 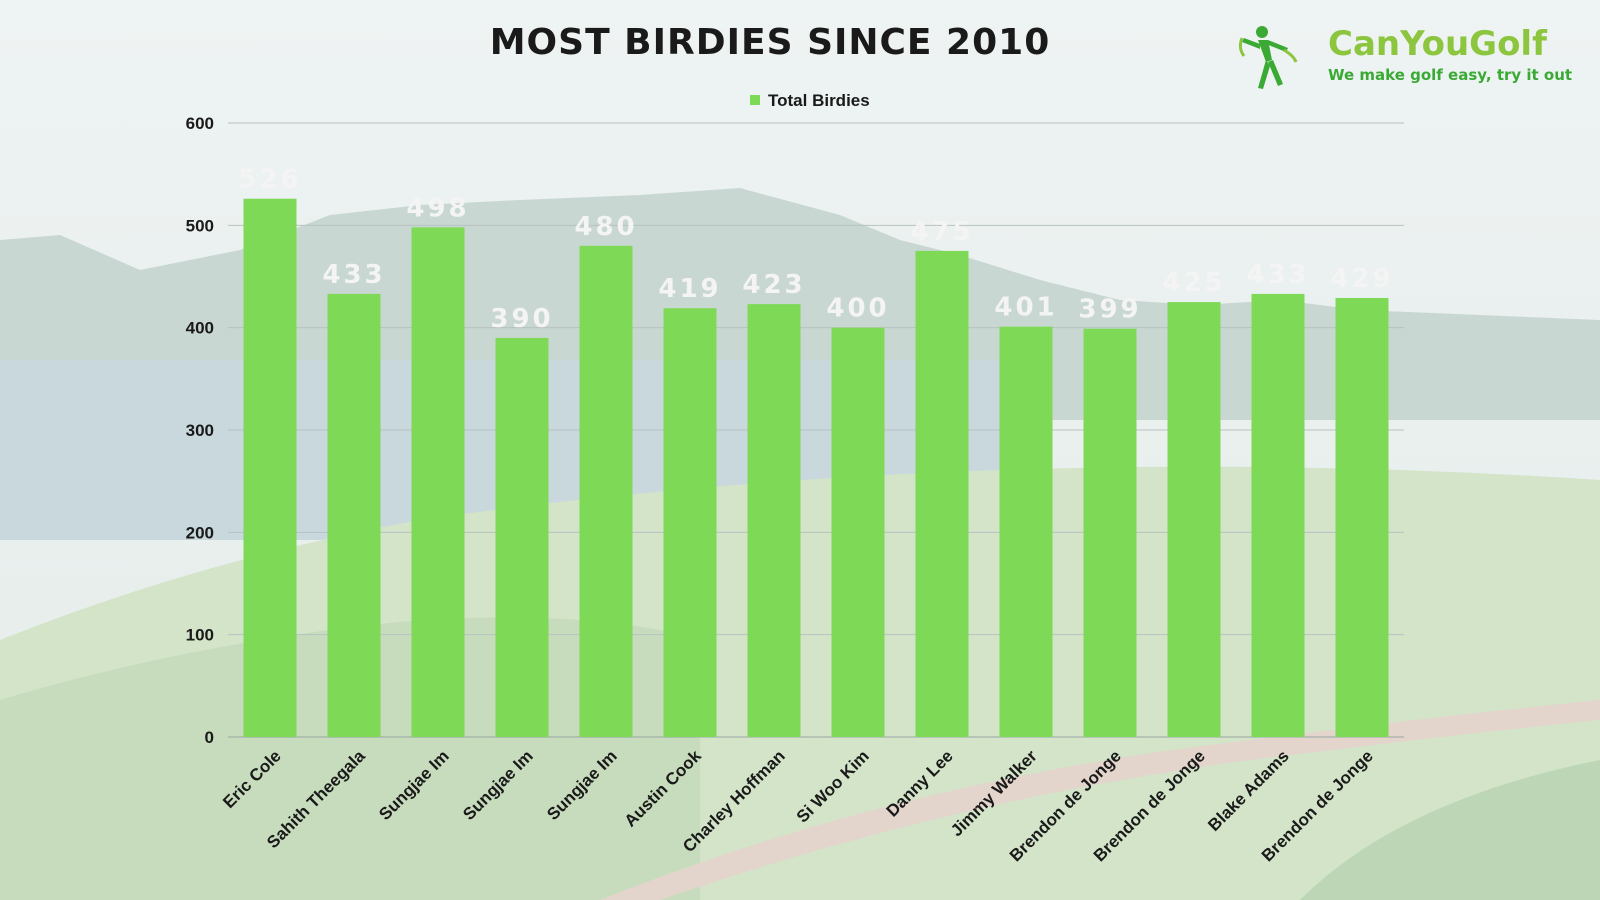 I want to click on y-tick-label: 0, so click(x=209, y=737).